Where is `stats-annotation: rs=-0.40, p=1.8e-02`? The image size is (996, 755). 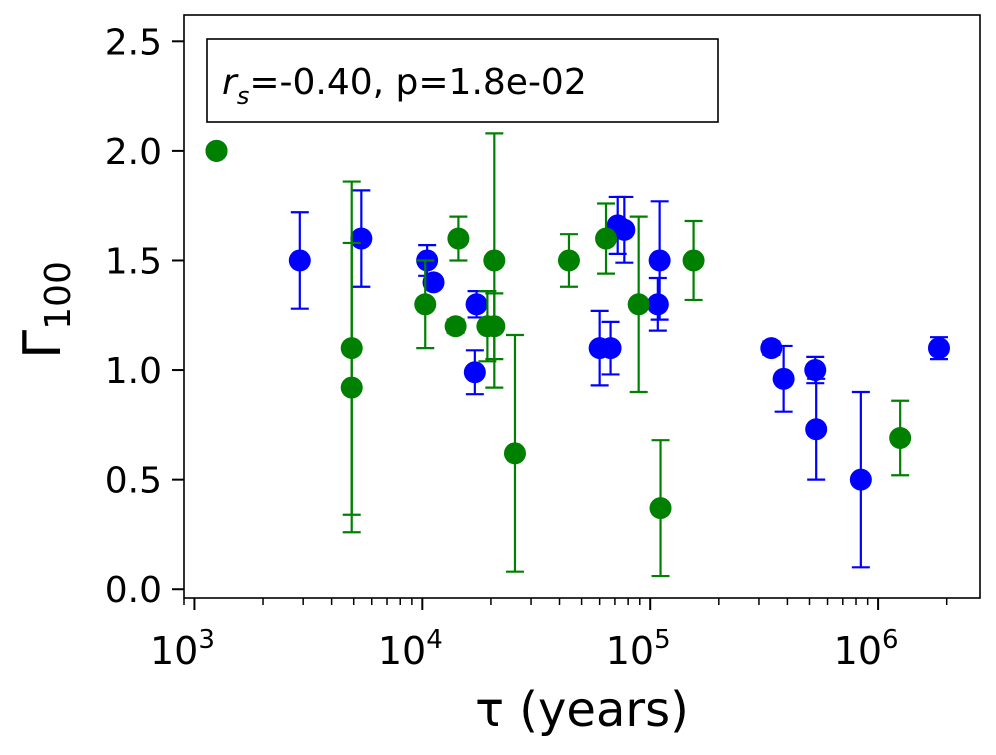
stats-annotation: rs=-0.40, p=1.8e-02 is located at coordinates (462, 80).